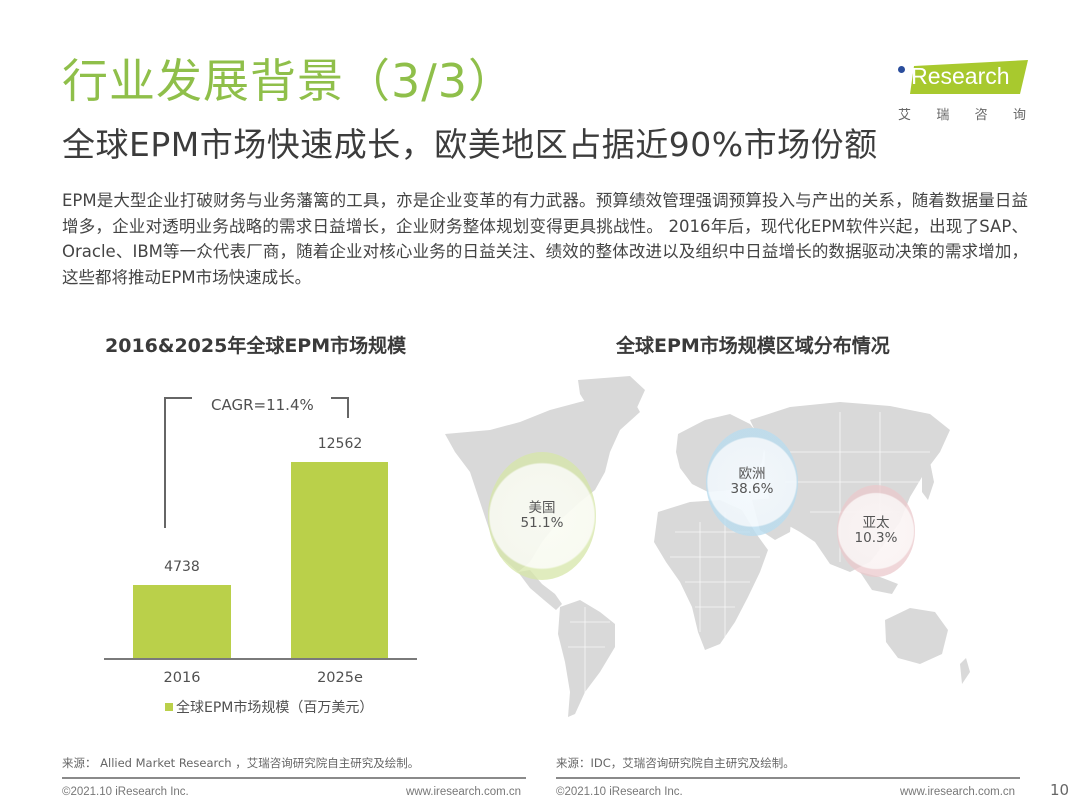  Describe the element at coordinates (981, 115) in the screenshot. I see `logo-char: 咨` at that location.